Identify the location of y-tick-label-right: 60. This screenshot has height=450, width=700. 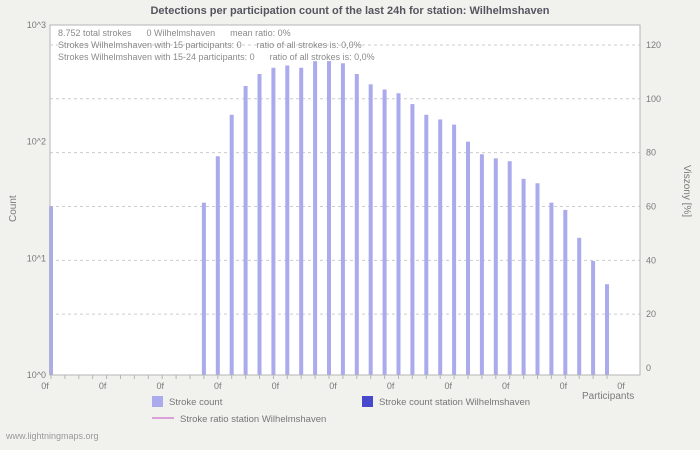
(651, 206).